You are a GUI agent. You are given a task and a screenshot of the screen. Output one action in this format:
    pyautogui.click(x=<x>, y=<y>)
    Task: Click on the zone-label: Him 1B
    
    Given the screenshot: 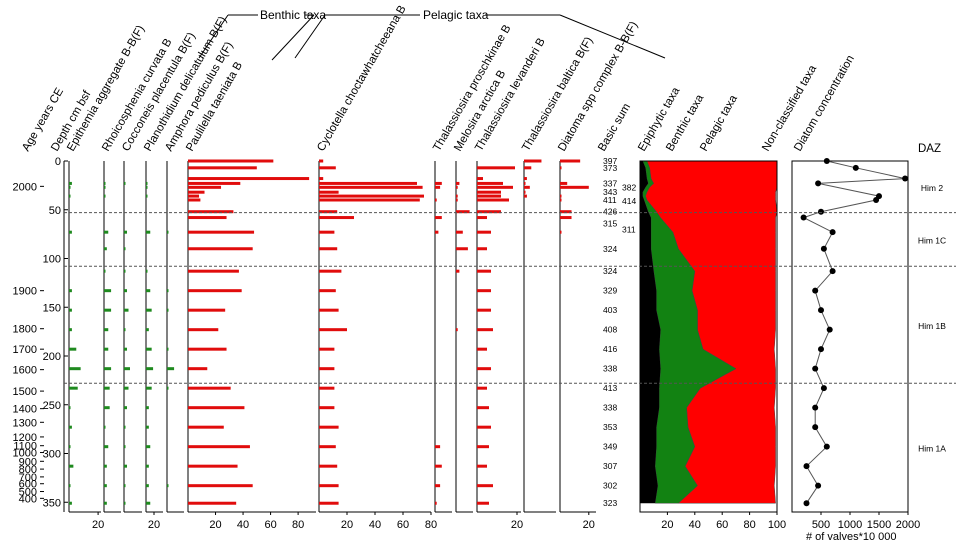 What is the action you would take?
    pyautogui.click(x=932, y=326)
    